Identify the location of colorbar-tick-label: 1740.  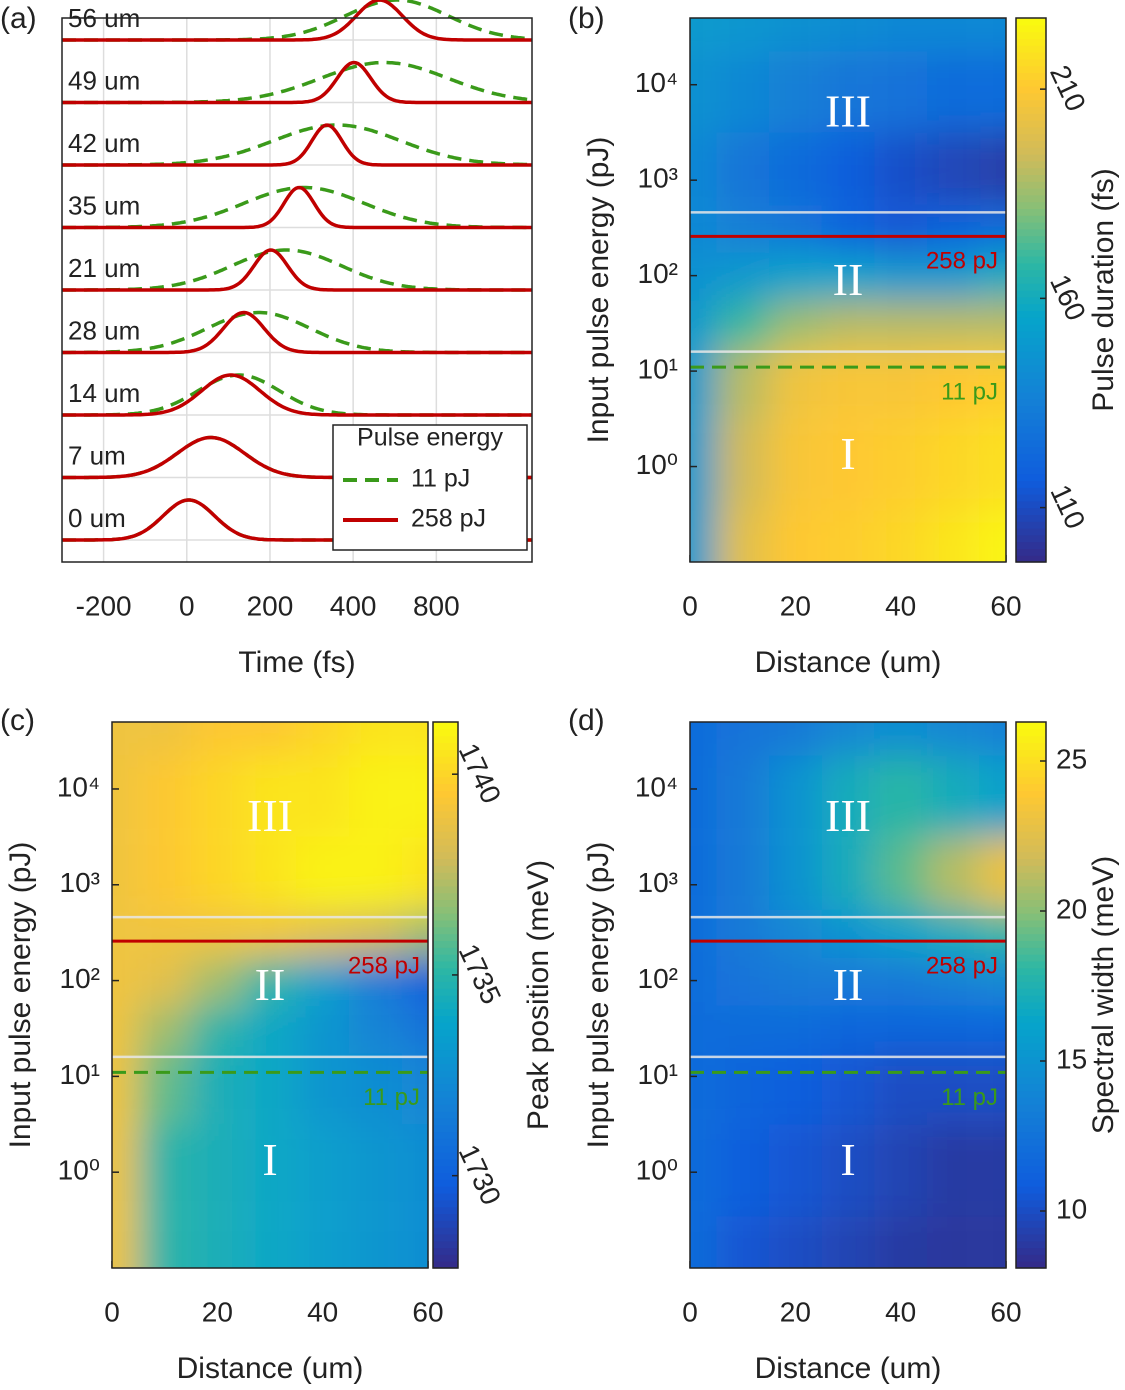
(480, 774).